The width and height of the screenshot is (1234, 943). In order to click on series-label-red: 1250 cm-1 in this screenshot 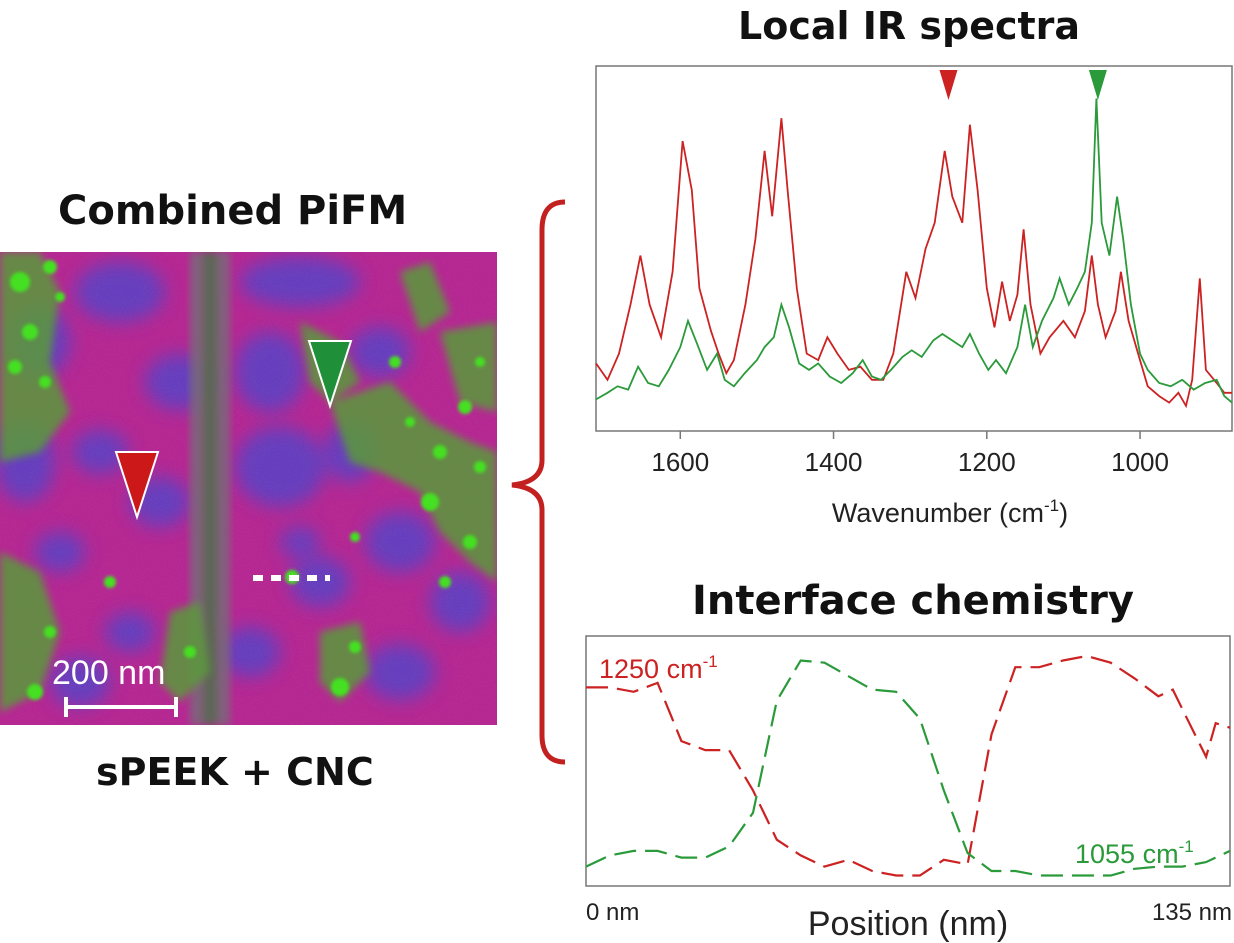, I will do `click(658, 668)`.